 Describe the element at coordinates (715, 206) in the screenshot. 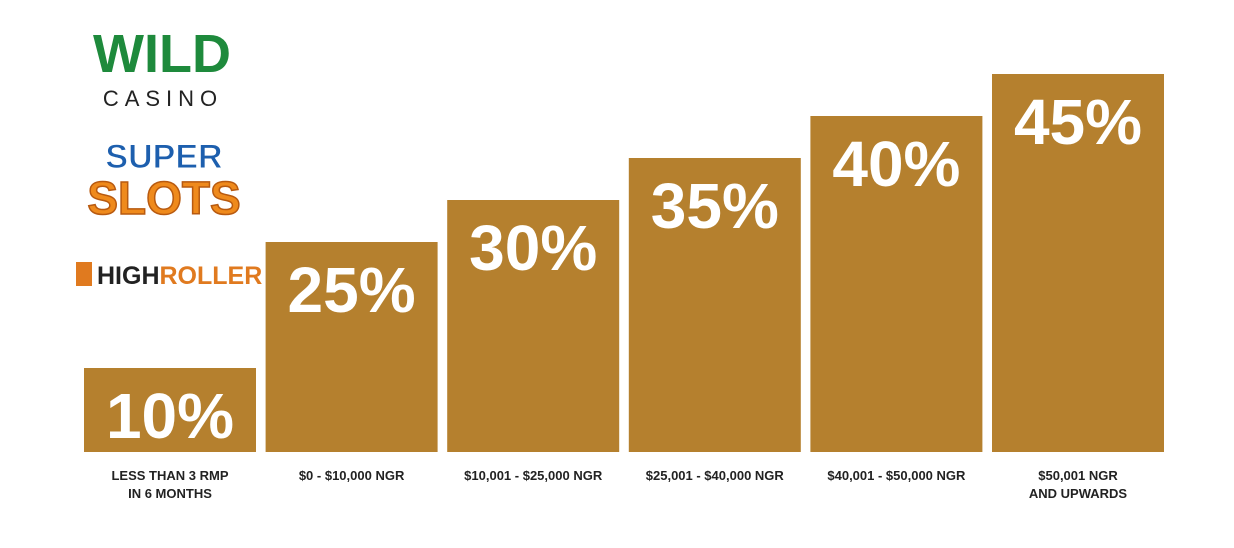

I see `value-label: 35%` at that location.